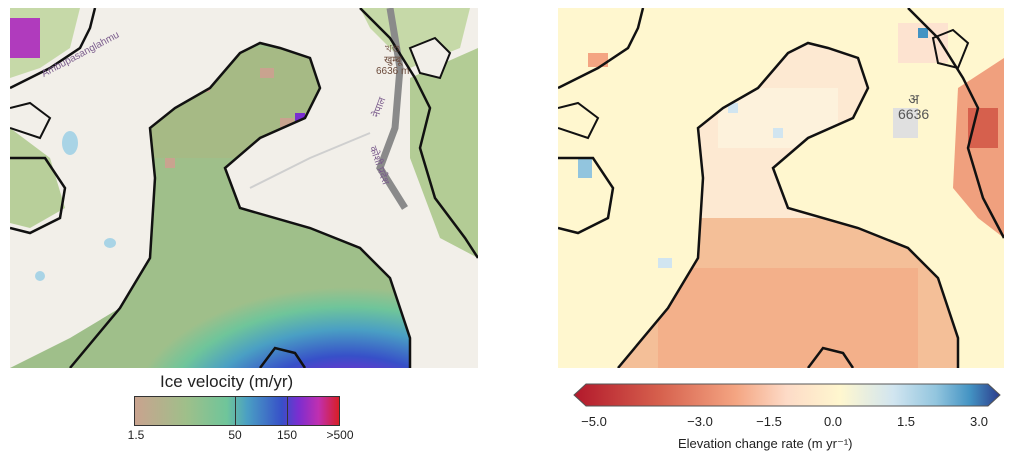 The width and height of the screenshot is (1024, 460). I want to click on peak-label-right-line1: अ, so click(913, 99).